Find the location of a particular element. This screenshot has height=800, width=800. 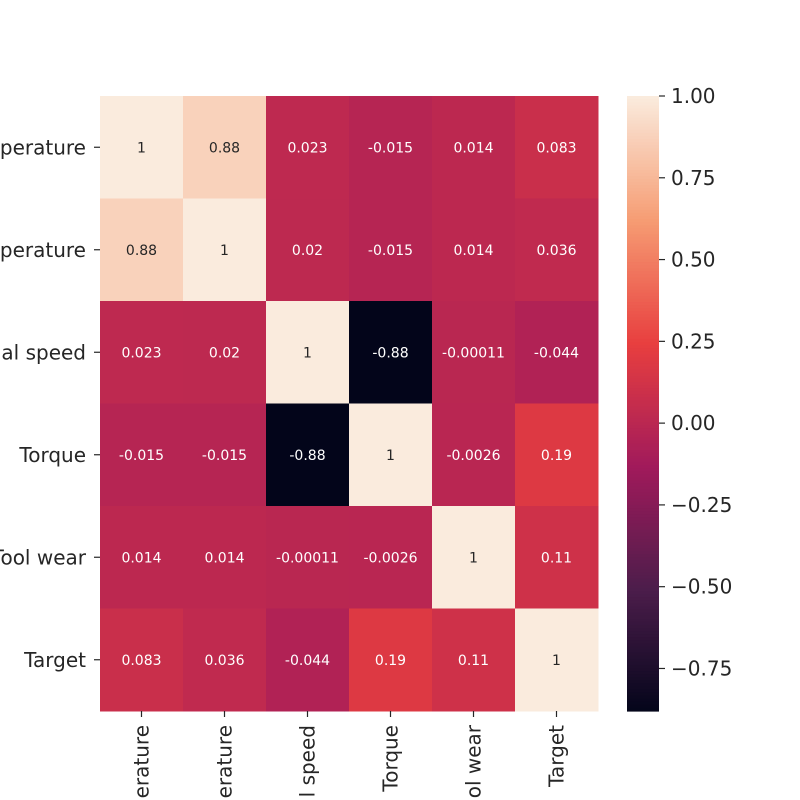

cell-value-label: -0.015 is located at coordinates (141, 456).